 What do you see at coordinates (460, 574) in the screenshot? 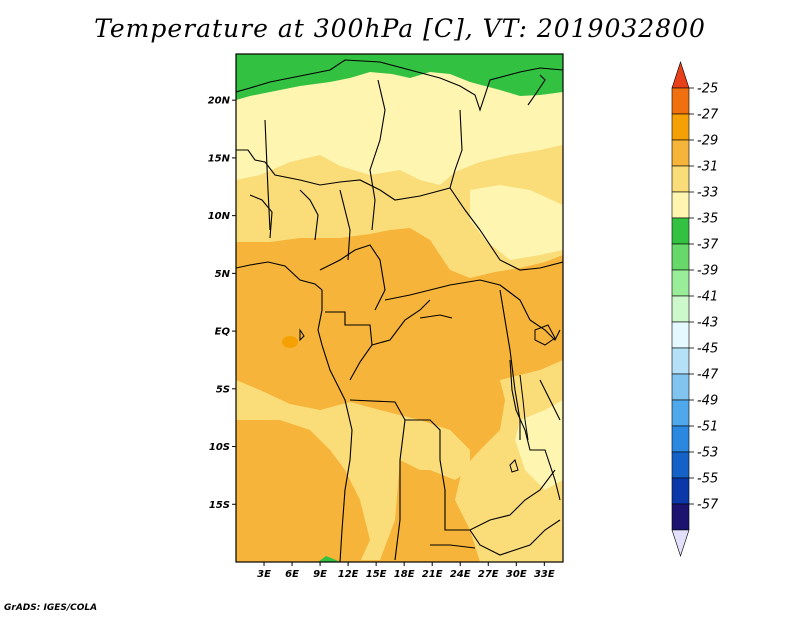
I see `x-tick-label: 24E` at bounding box center [460, 574].